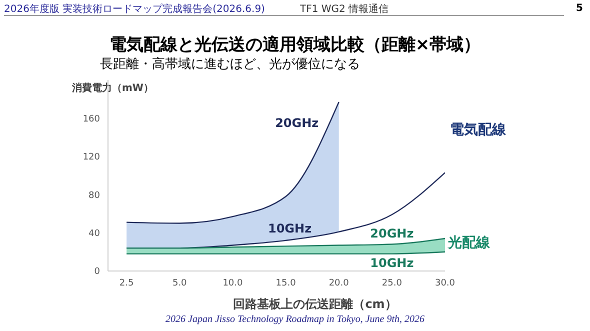 Image resolution: width=590 pixels, height=331 pixels. I want to click on x-axis-title: 回路基板上の伝送距離（cm）, so click(315, 304).